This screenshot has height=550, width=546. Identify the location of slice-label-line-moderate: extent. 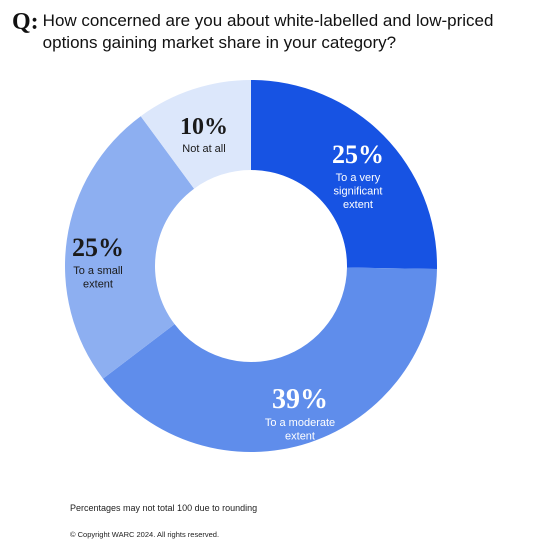
(300, 437).